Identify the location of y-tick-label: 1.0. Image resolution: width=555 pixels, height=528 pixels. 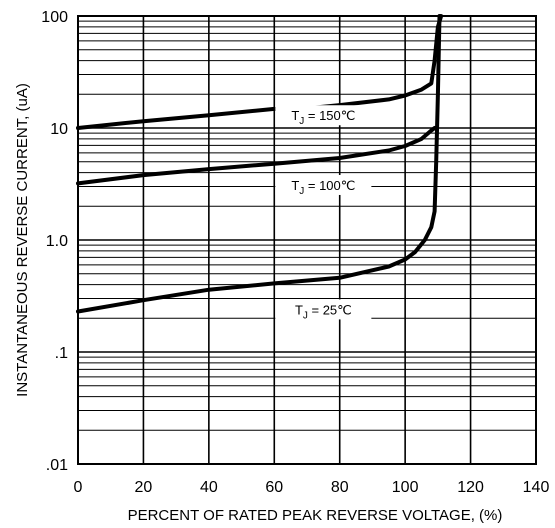
(57, 241).